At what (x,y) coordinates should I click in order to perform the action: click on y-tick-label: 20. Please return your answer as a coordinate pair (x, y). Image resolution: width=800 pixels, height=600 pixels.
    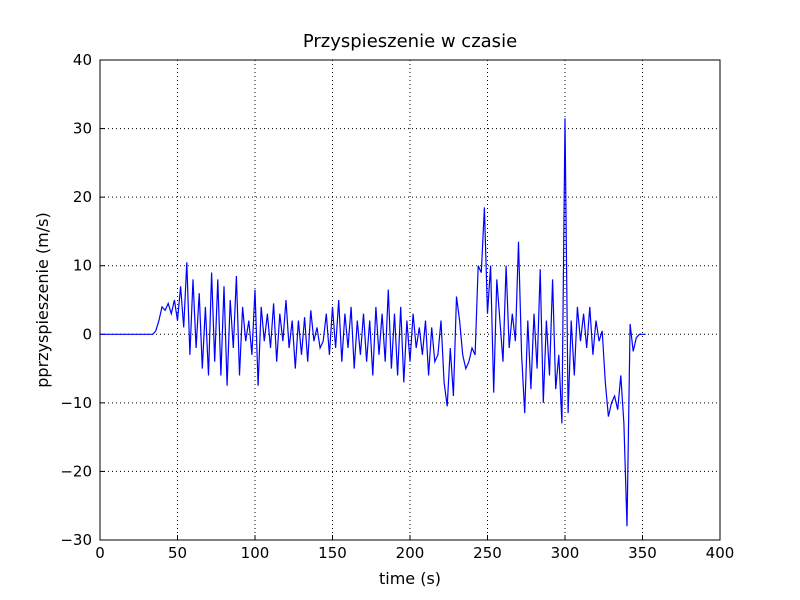
    Looking at the image, I should click on (82, 197).